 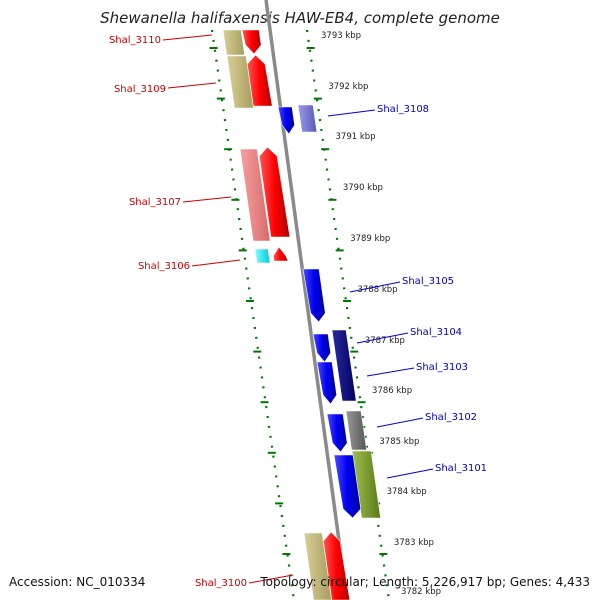 What do you see at coordinates (341, 36) in the screenshot?
I see `scale-label: 3793 kbp` at bounding box center [341, 36].